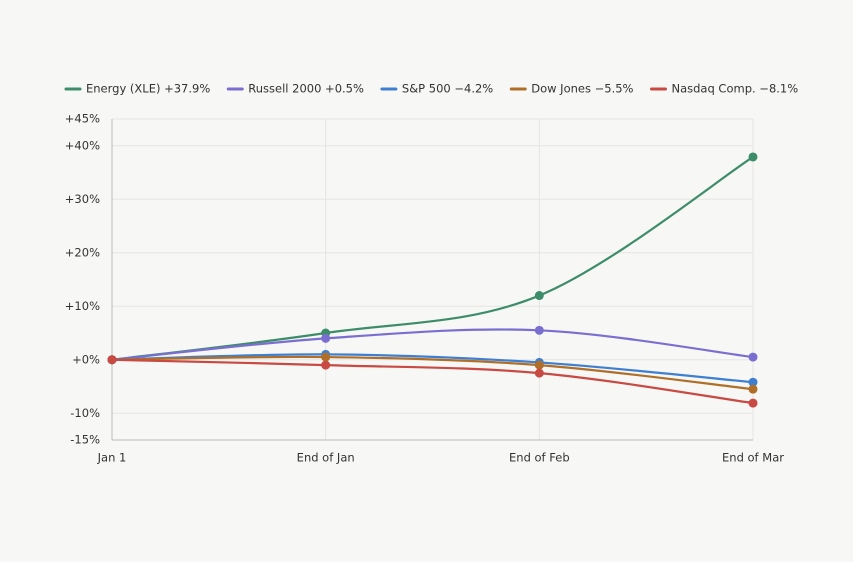 The height and width of the screenshot is (562, 853). Describe the element at coordinates (86, 359) in the screenshot. I see `y-tick-label: +0%` at that location.